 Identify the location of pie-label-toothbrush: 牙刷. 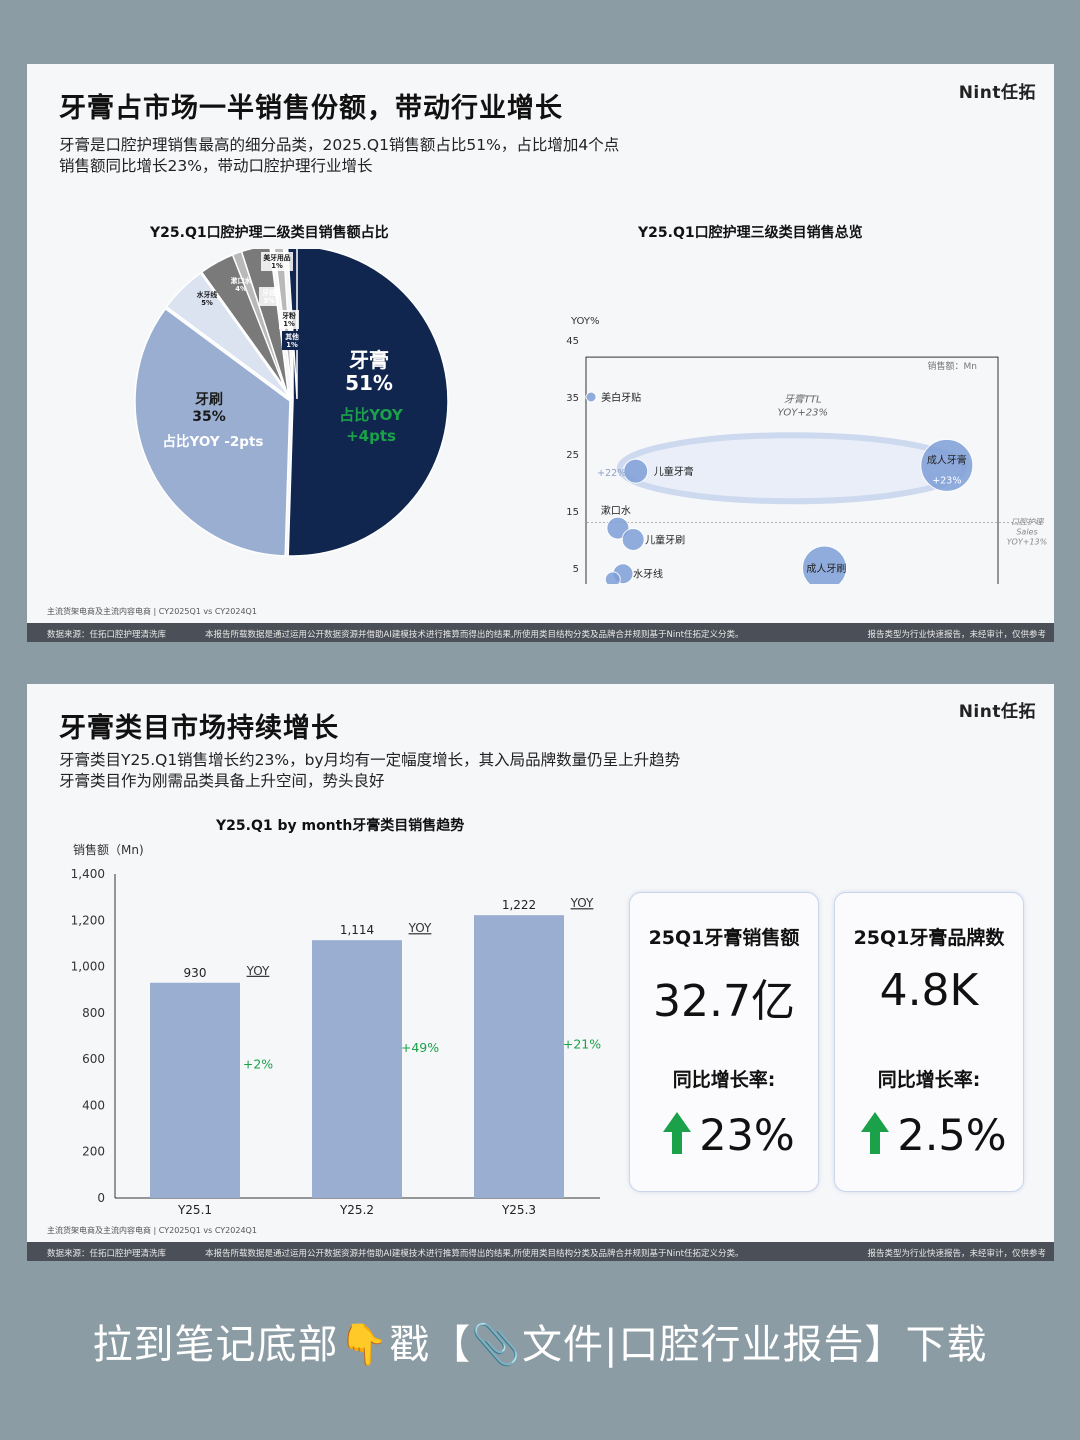
(209, 400).